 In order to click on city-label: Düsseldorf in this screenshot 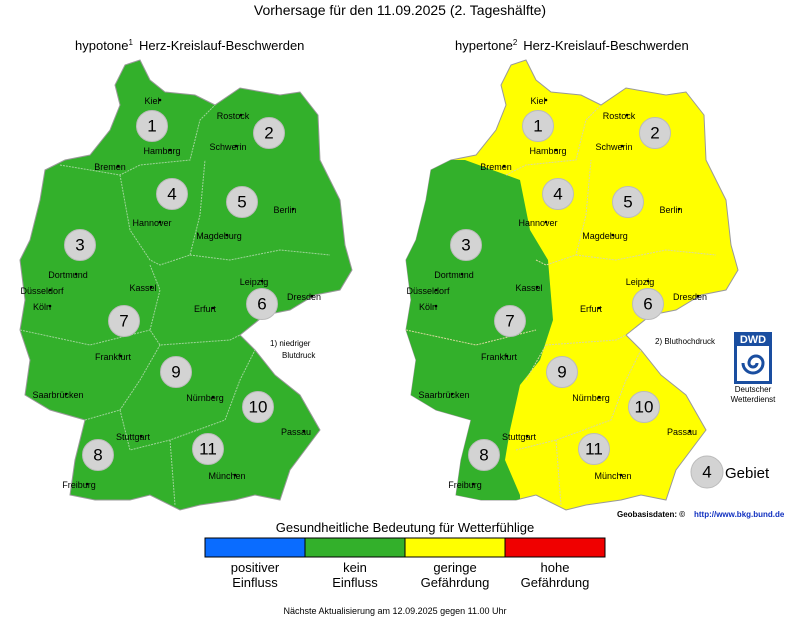, I will do `click(428, 291)`.